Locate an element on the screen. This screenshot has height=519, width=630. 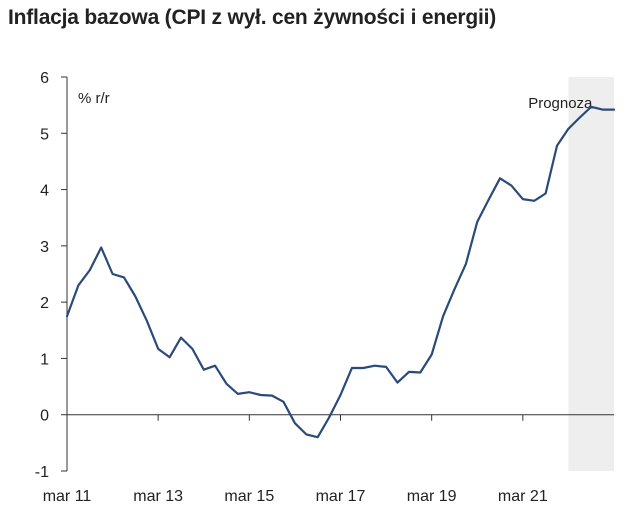
y-tick-label: 1 is located at coordinates (44, 359).